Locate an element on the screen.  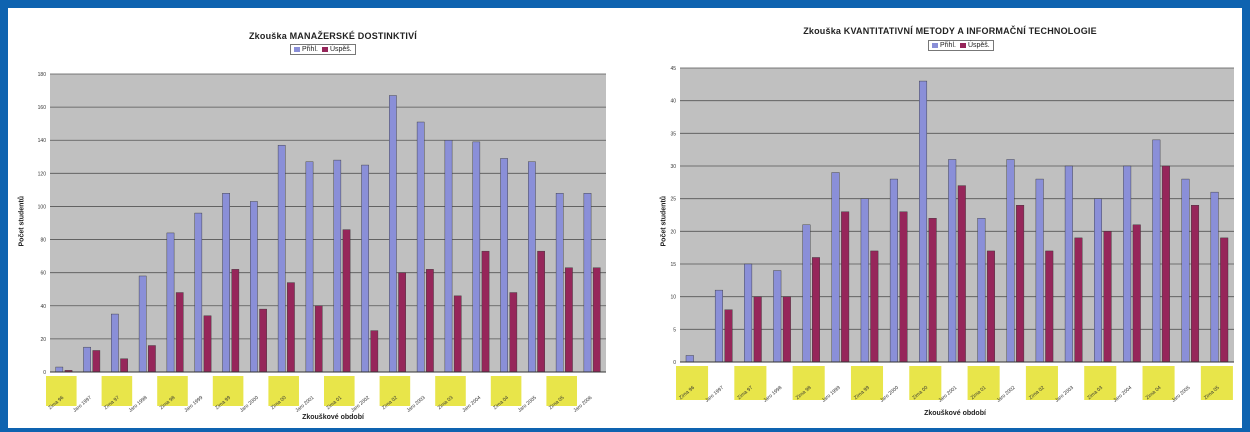
y-tick-label: 140 is located at coordinates (42, 141).